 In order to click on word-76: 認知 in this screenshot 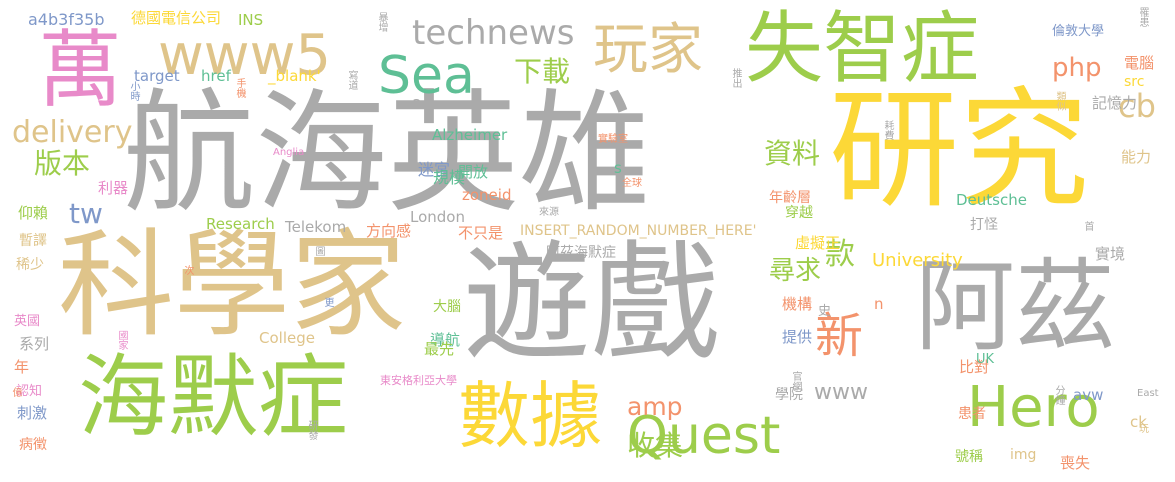, I will do `click(29, 391)`.